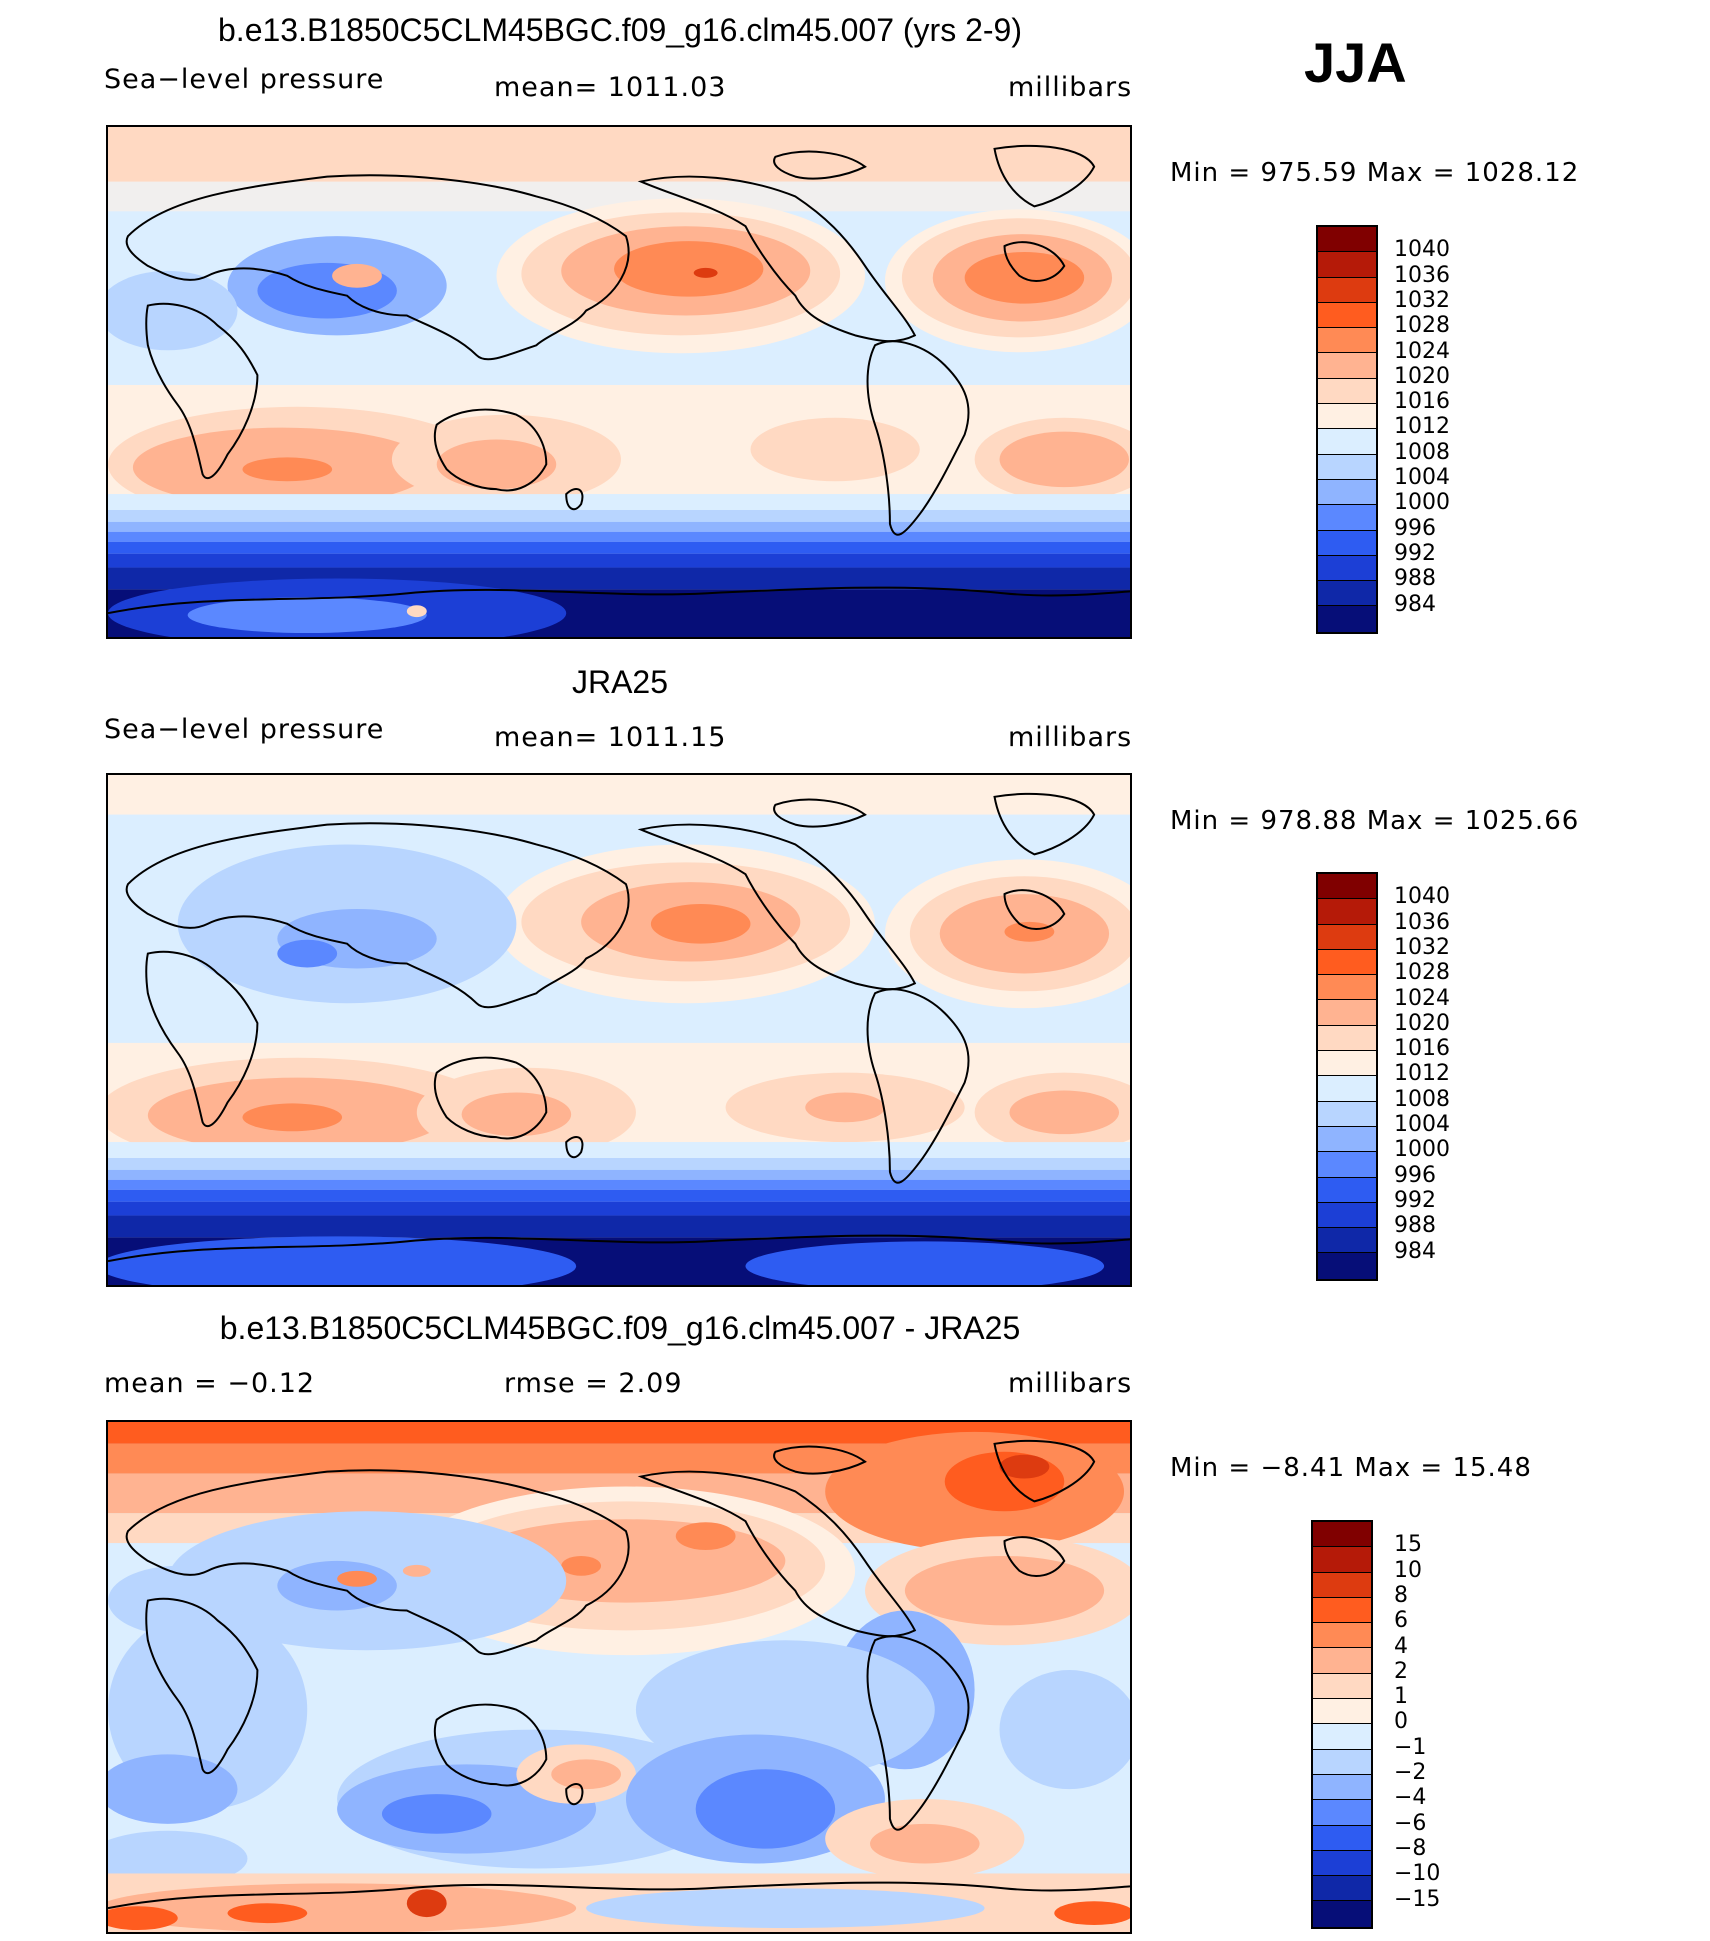 The image size is (1710, 1941). I want to click on colorbar-tick-label: −8, so click(1410, 1848).